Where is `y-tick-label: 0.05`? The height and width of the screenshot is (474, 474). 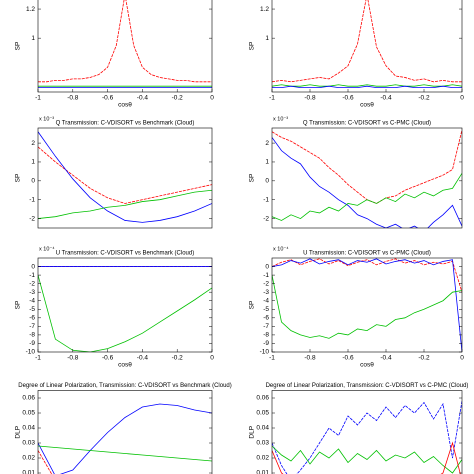
y-tick-label: 0.05 is located at coordinates (28, 413).